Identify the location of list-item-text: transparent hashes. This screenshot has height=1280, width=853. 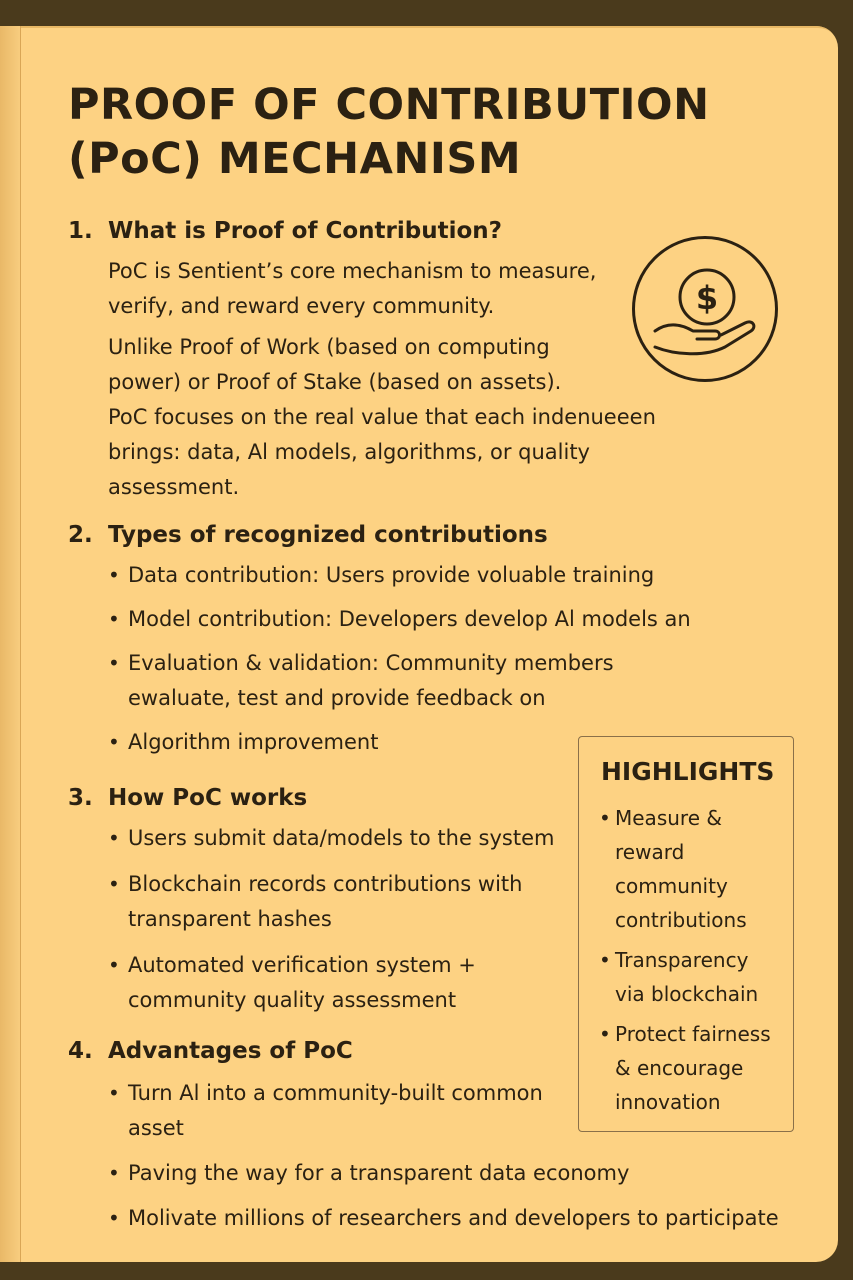
(230, 919).